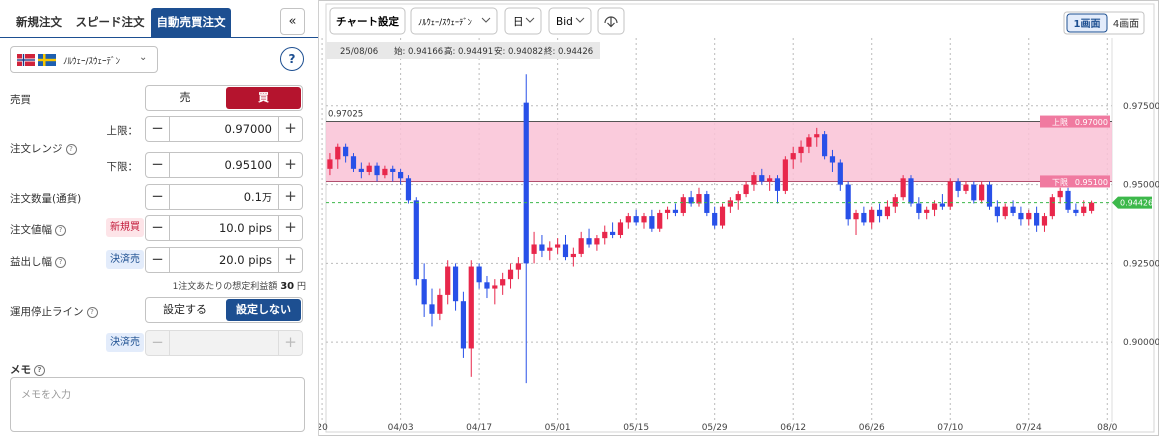  What do you see at coordinates (475, 52) in the screenshot?
I see `info-value: 0.94491` at bounding box center [475, 52].